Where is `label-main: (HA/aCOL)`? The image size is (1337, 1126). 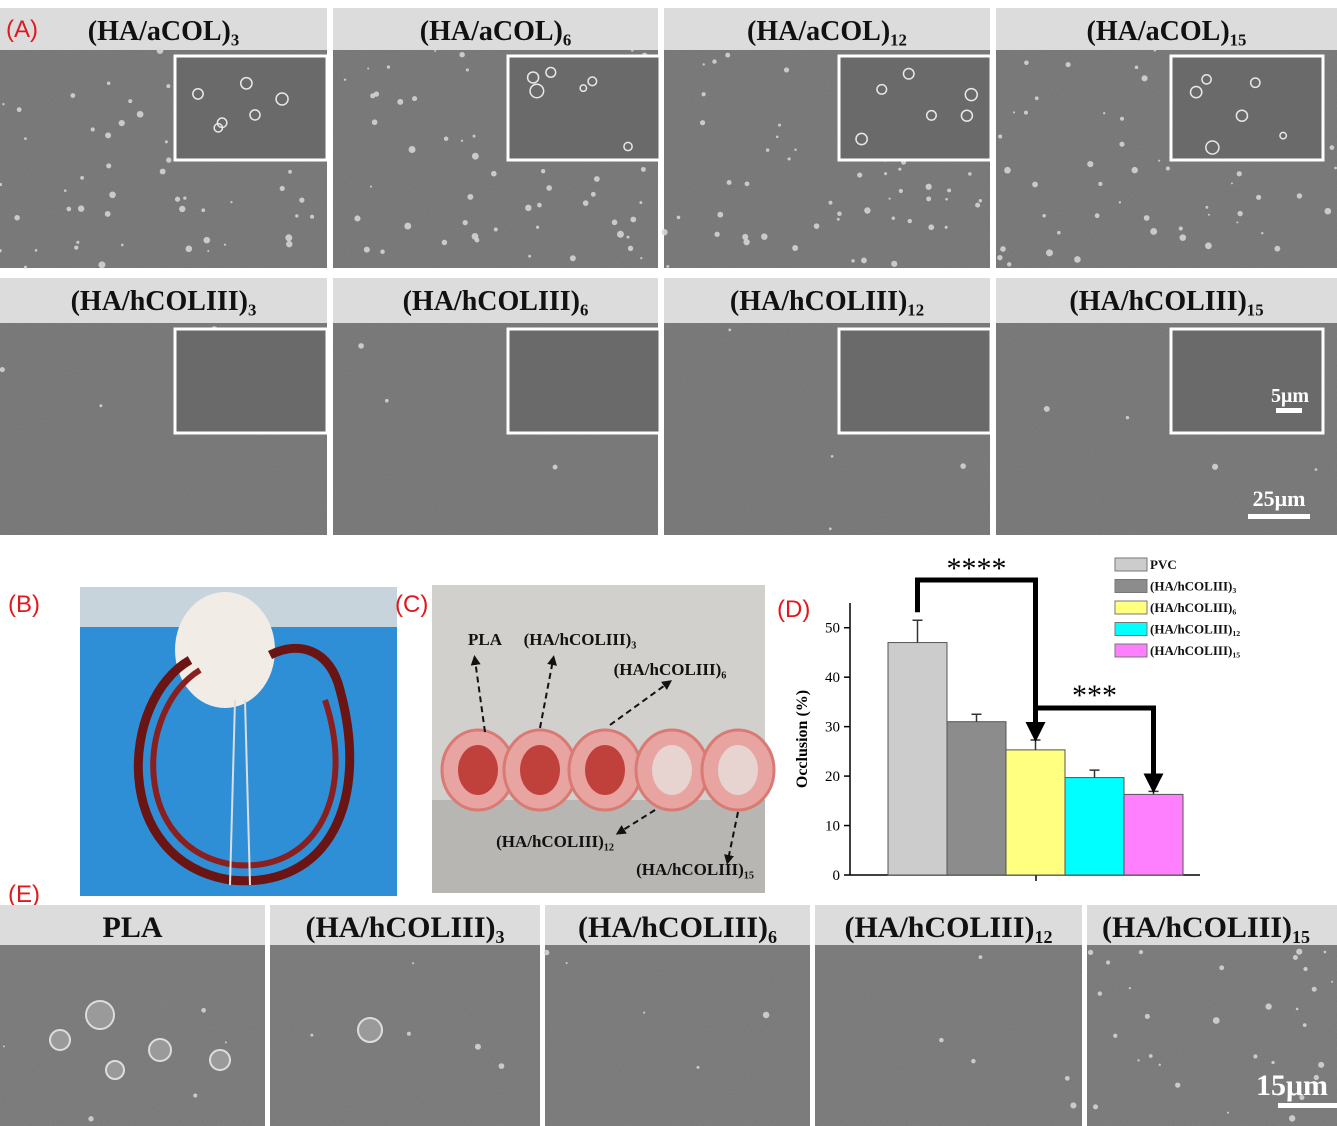 label-main: (HA/aCOL) is located at coordinates (818, 31).